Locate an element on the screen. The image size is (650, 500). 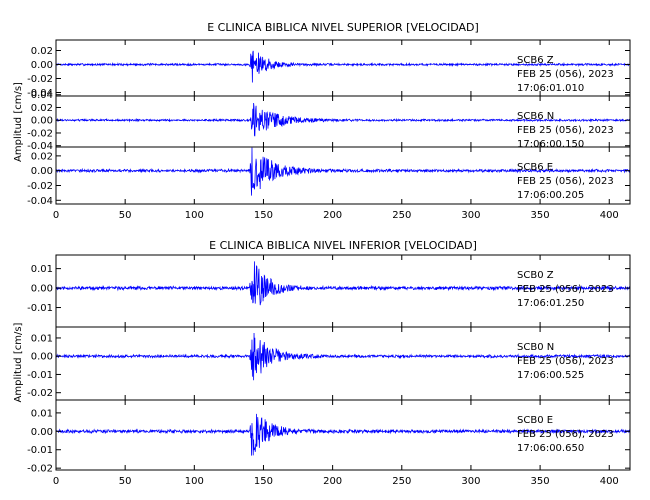
channel-label: SCB0 E is located at coordinates (535, 420).